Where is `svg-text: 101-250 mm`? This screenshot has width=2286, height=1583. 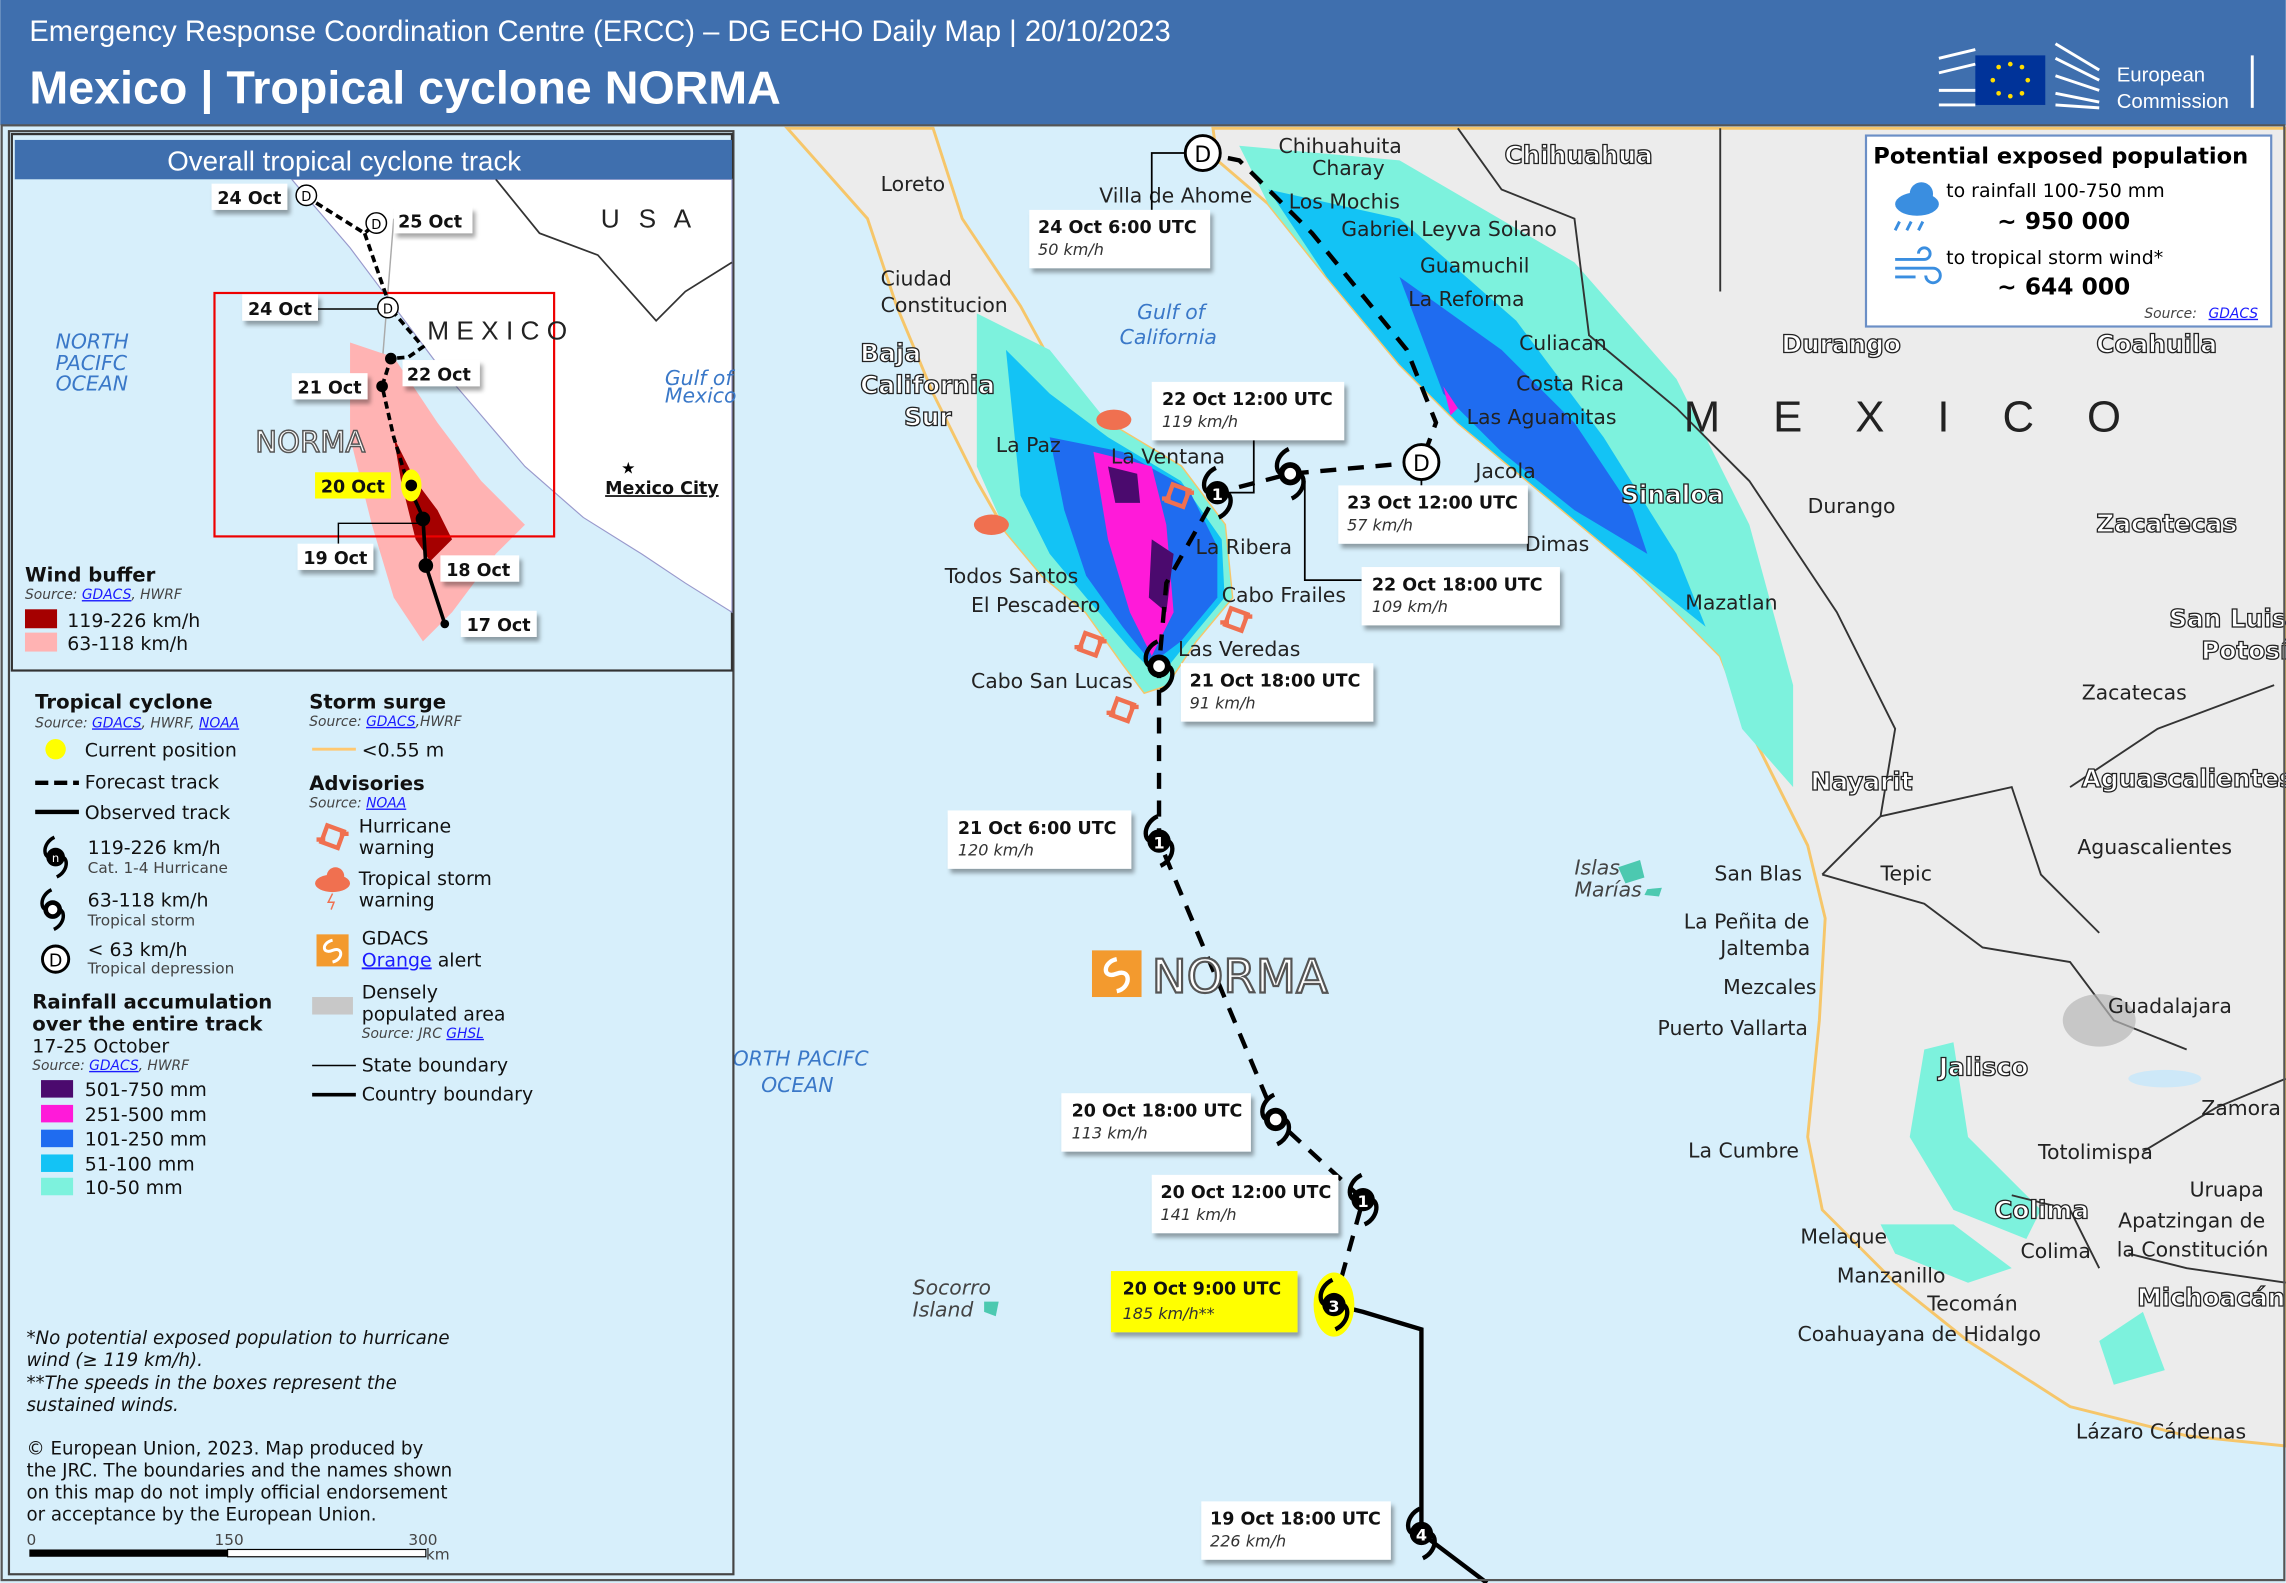
svg-text: 101-250 mm is located at coordinates (146, 1140).